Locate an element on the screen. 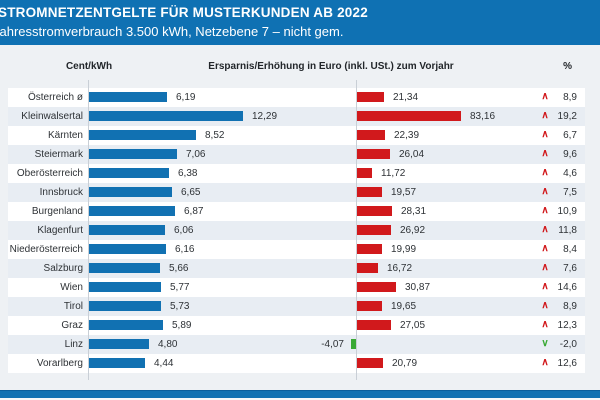 The width and height of the screenshot is (600, 400). footer-stripe is located at coordinates (300, 394).